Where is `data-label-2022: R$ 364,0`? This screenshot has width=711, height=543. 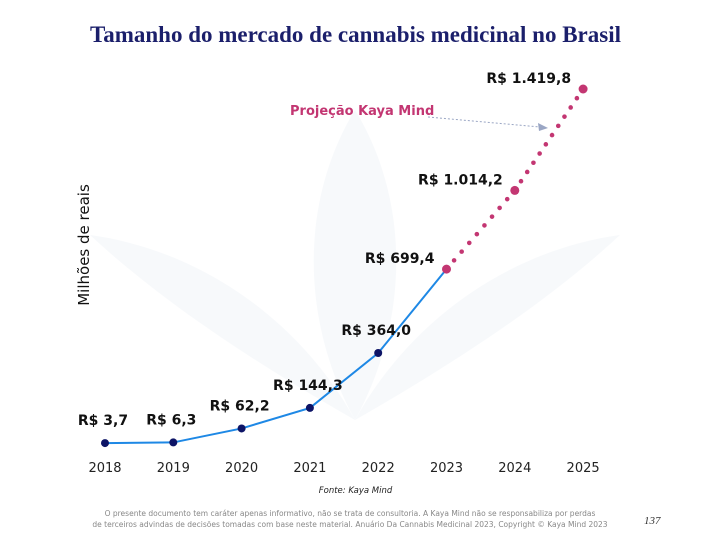
data-label-2022: R$ 364,0 is located at coordinates (376, 331).